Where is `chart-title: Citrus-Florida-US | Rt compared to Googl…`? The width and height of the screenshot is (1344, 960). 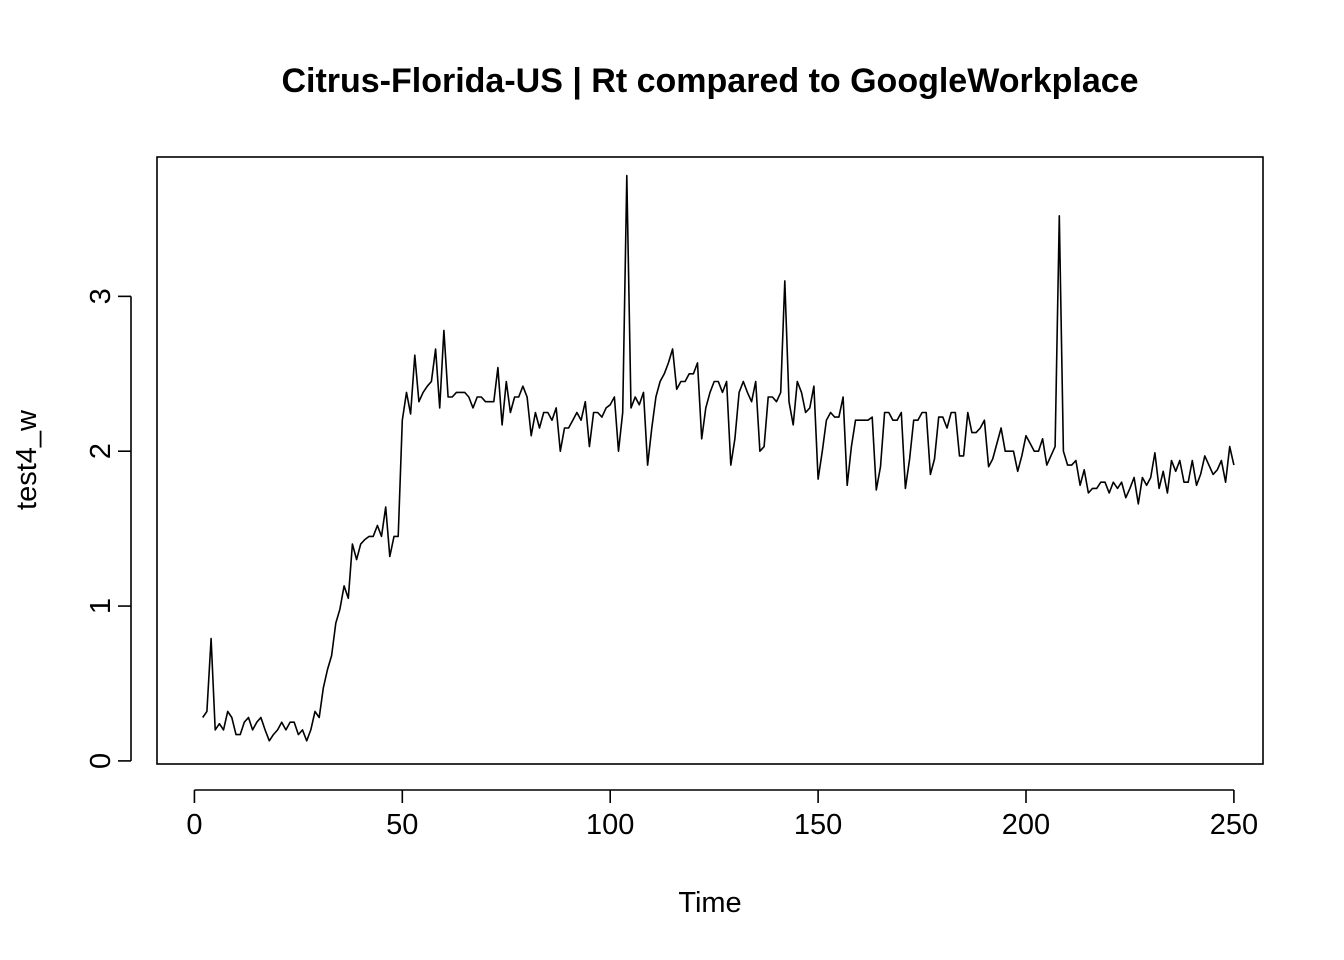 chart-title: Citrus-Florida-US | Rt compared to Googl… is located at coordinates (709, 81).